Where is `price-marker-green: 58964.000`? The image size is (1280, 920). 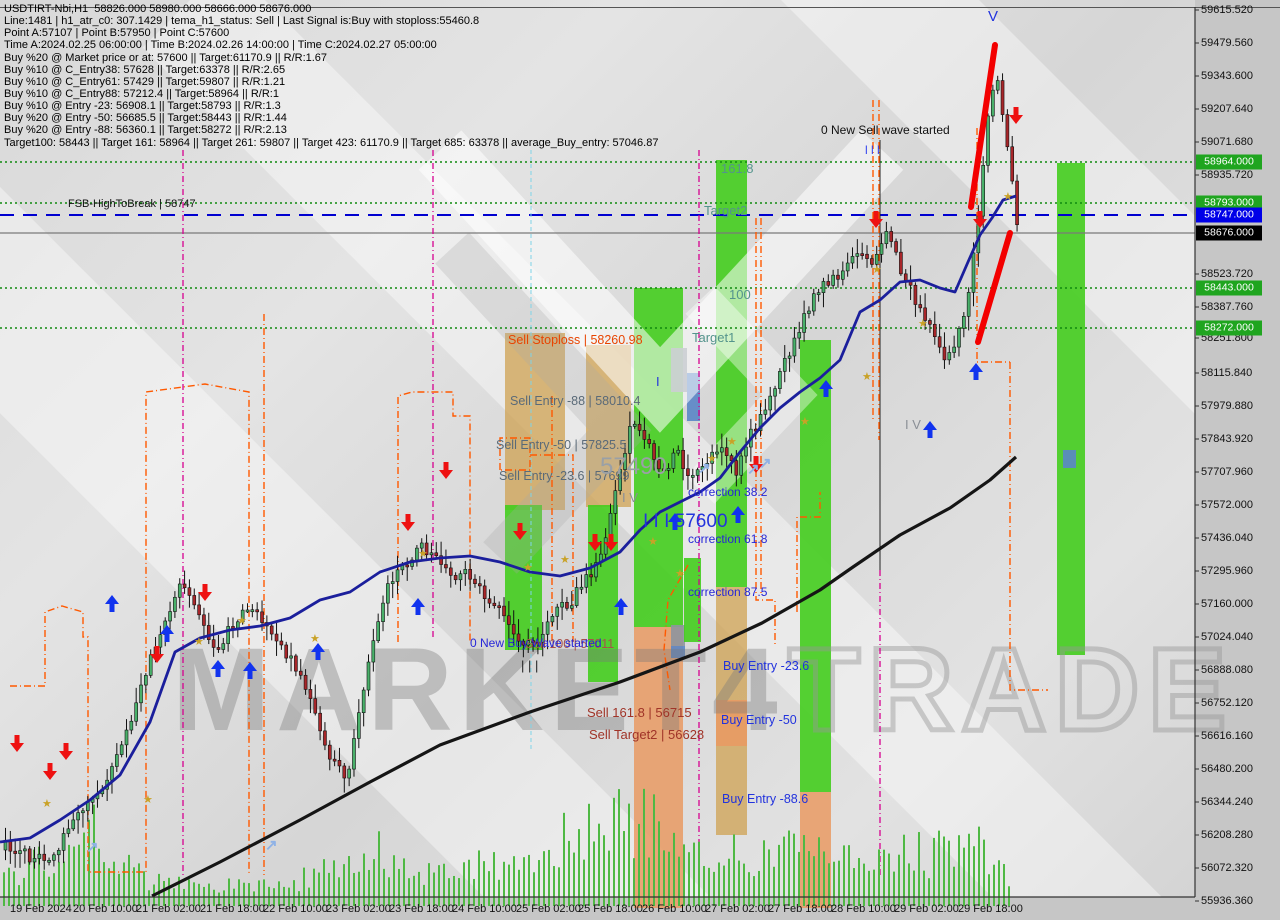
price-marker-green: 58964.000 is located at coordinates (1229, 162).